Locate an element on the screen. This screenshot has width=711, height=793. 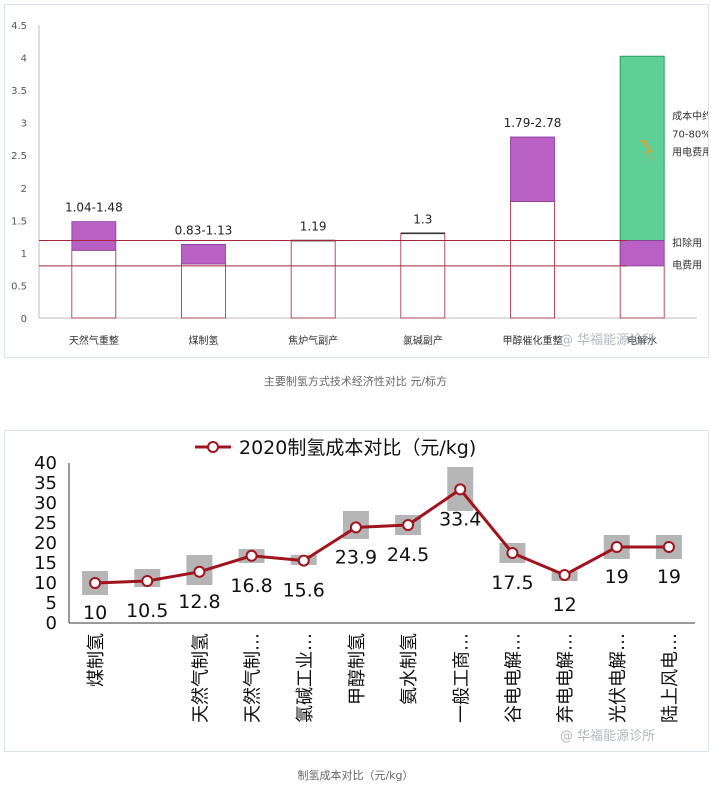
y-tick-label: 35 is located at coordinates (45, 483).